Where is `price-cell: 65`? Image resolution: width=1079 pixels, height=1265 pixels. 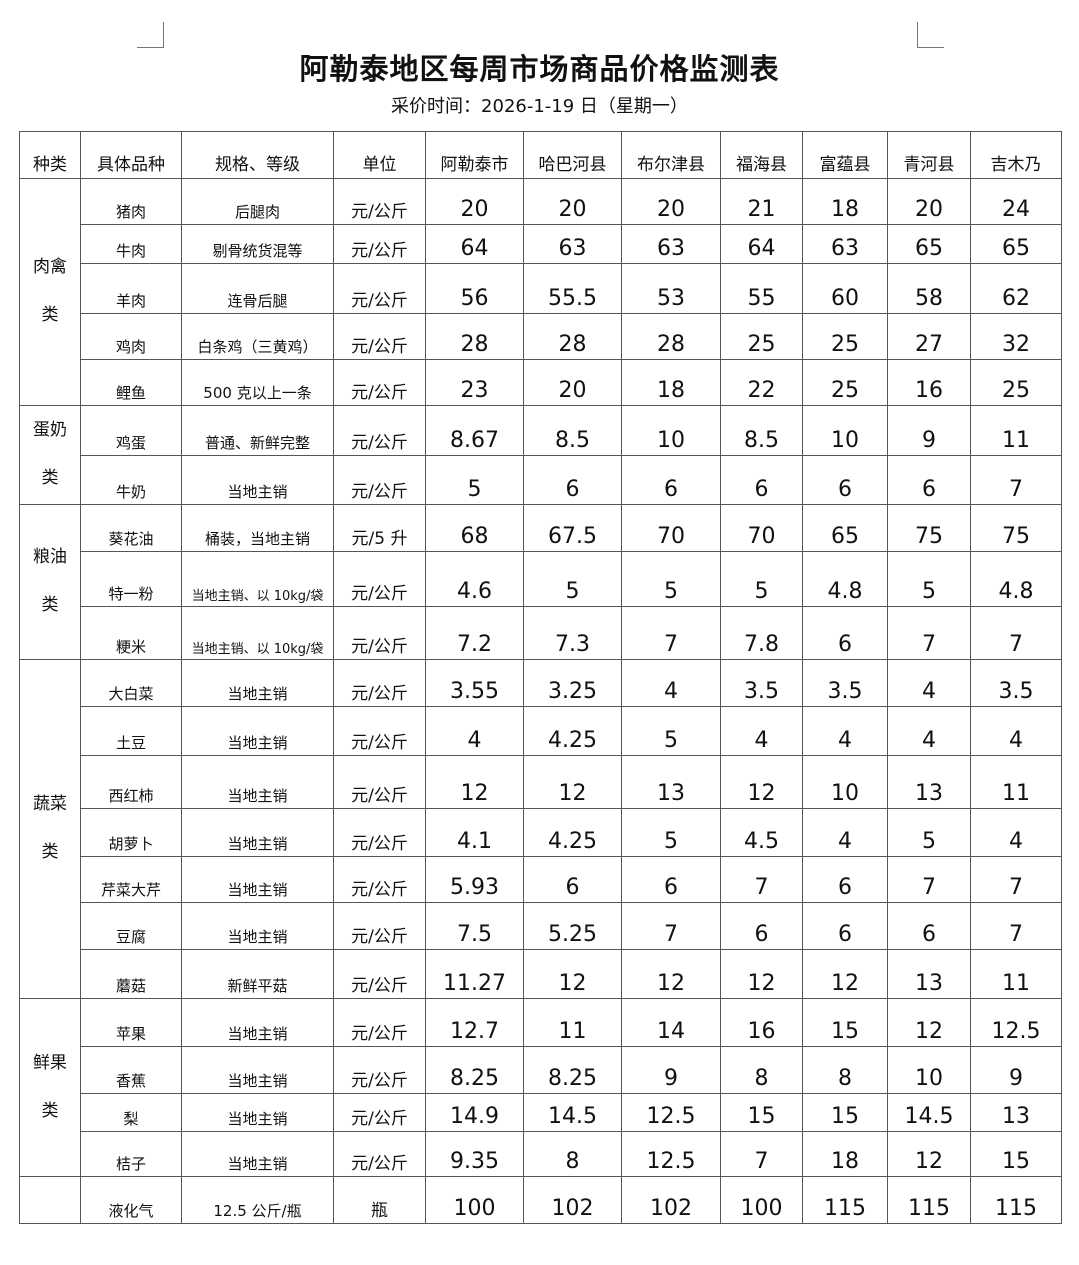
price-cell: 65 is located at coordinates (929, 244).